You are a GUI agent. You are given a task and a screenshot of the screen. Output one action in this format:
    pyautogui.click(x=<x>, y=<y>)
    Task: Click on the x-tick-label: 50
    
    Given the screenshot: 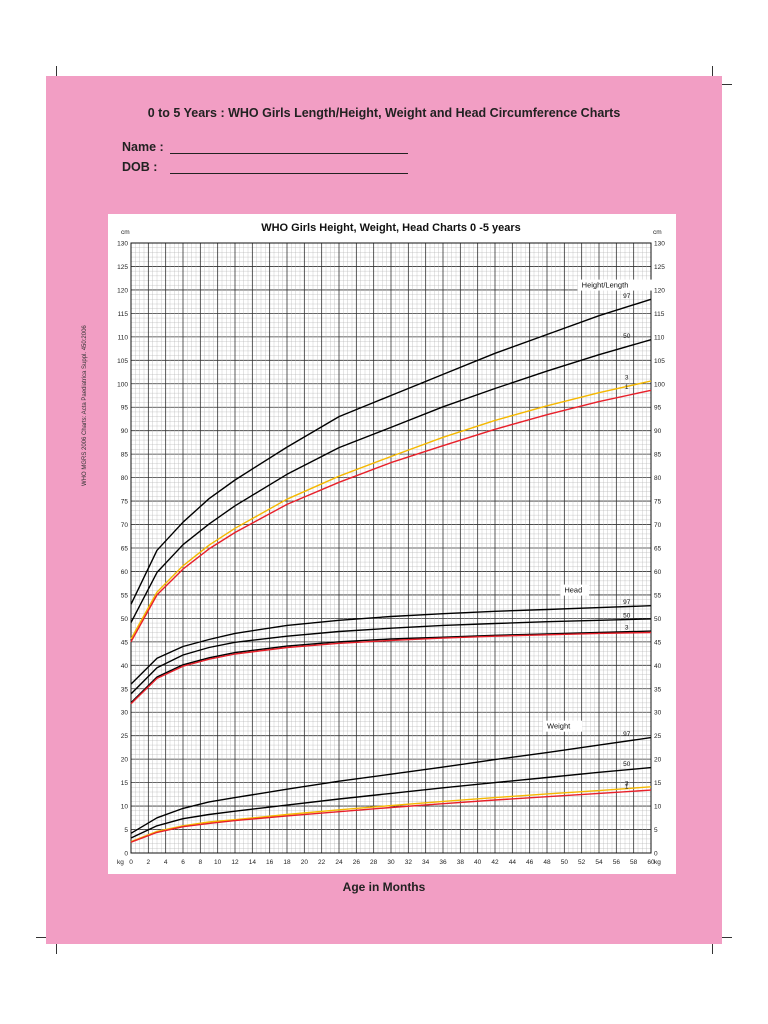 What is the action you would take?
    pyautogui.click(x=565, y=862)
    